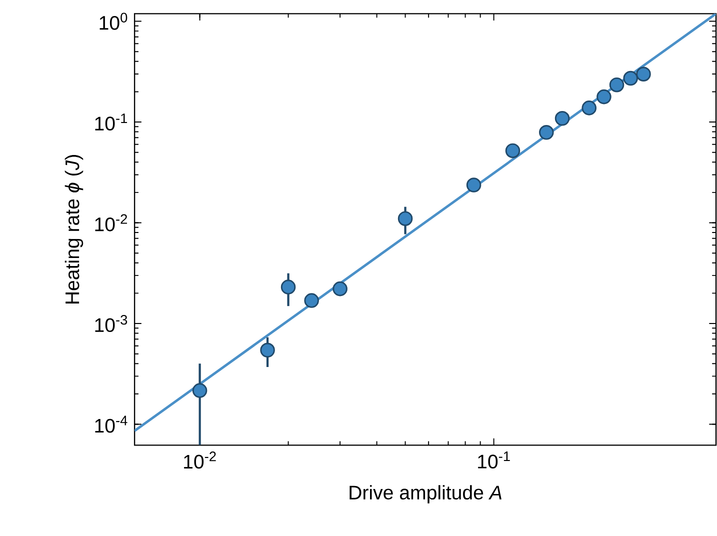  What do you see at coordinates (111, 424) in the screenshot?
I see `y-tick-label: 10$^{-4}$` at bounding box center [111, 424].